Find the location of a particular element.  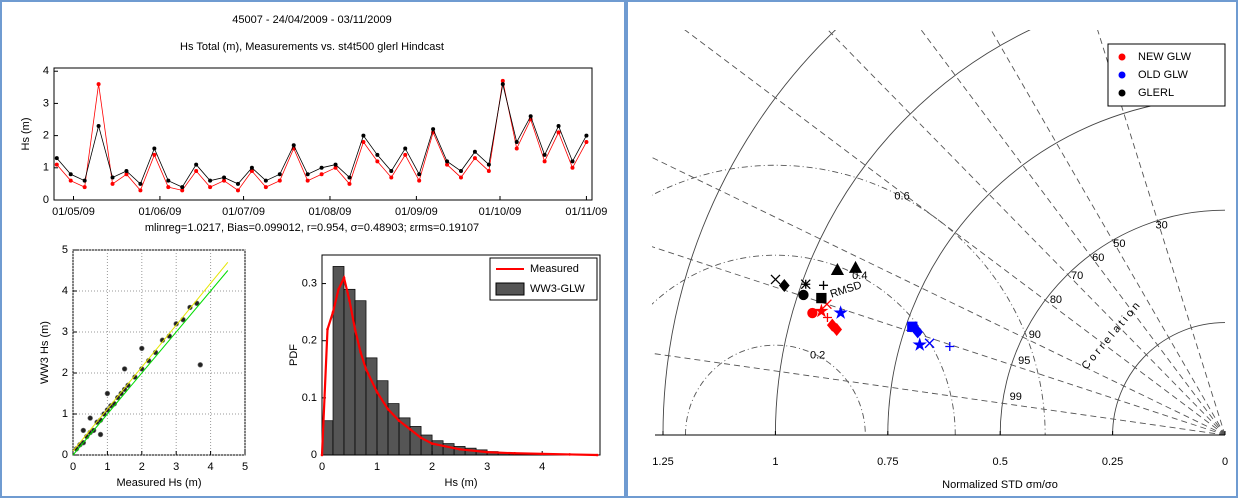

rmsd-arc is located at coordinates (775, 389).